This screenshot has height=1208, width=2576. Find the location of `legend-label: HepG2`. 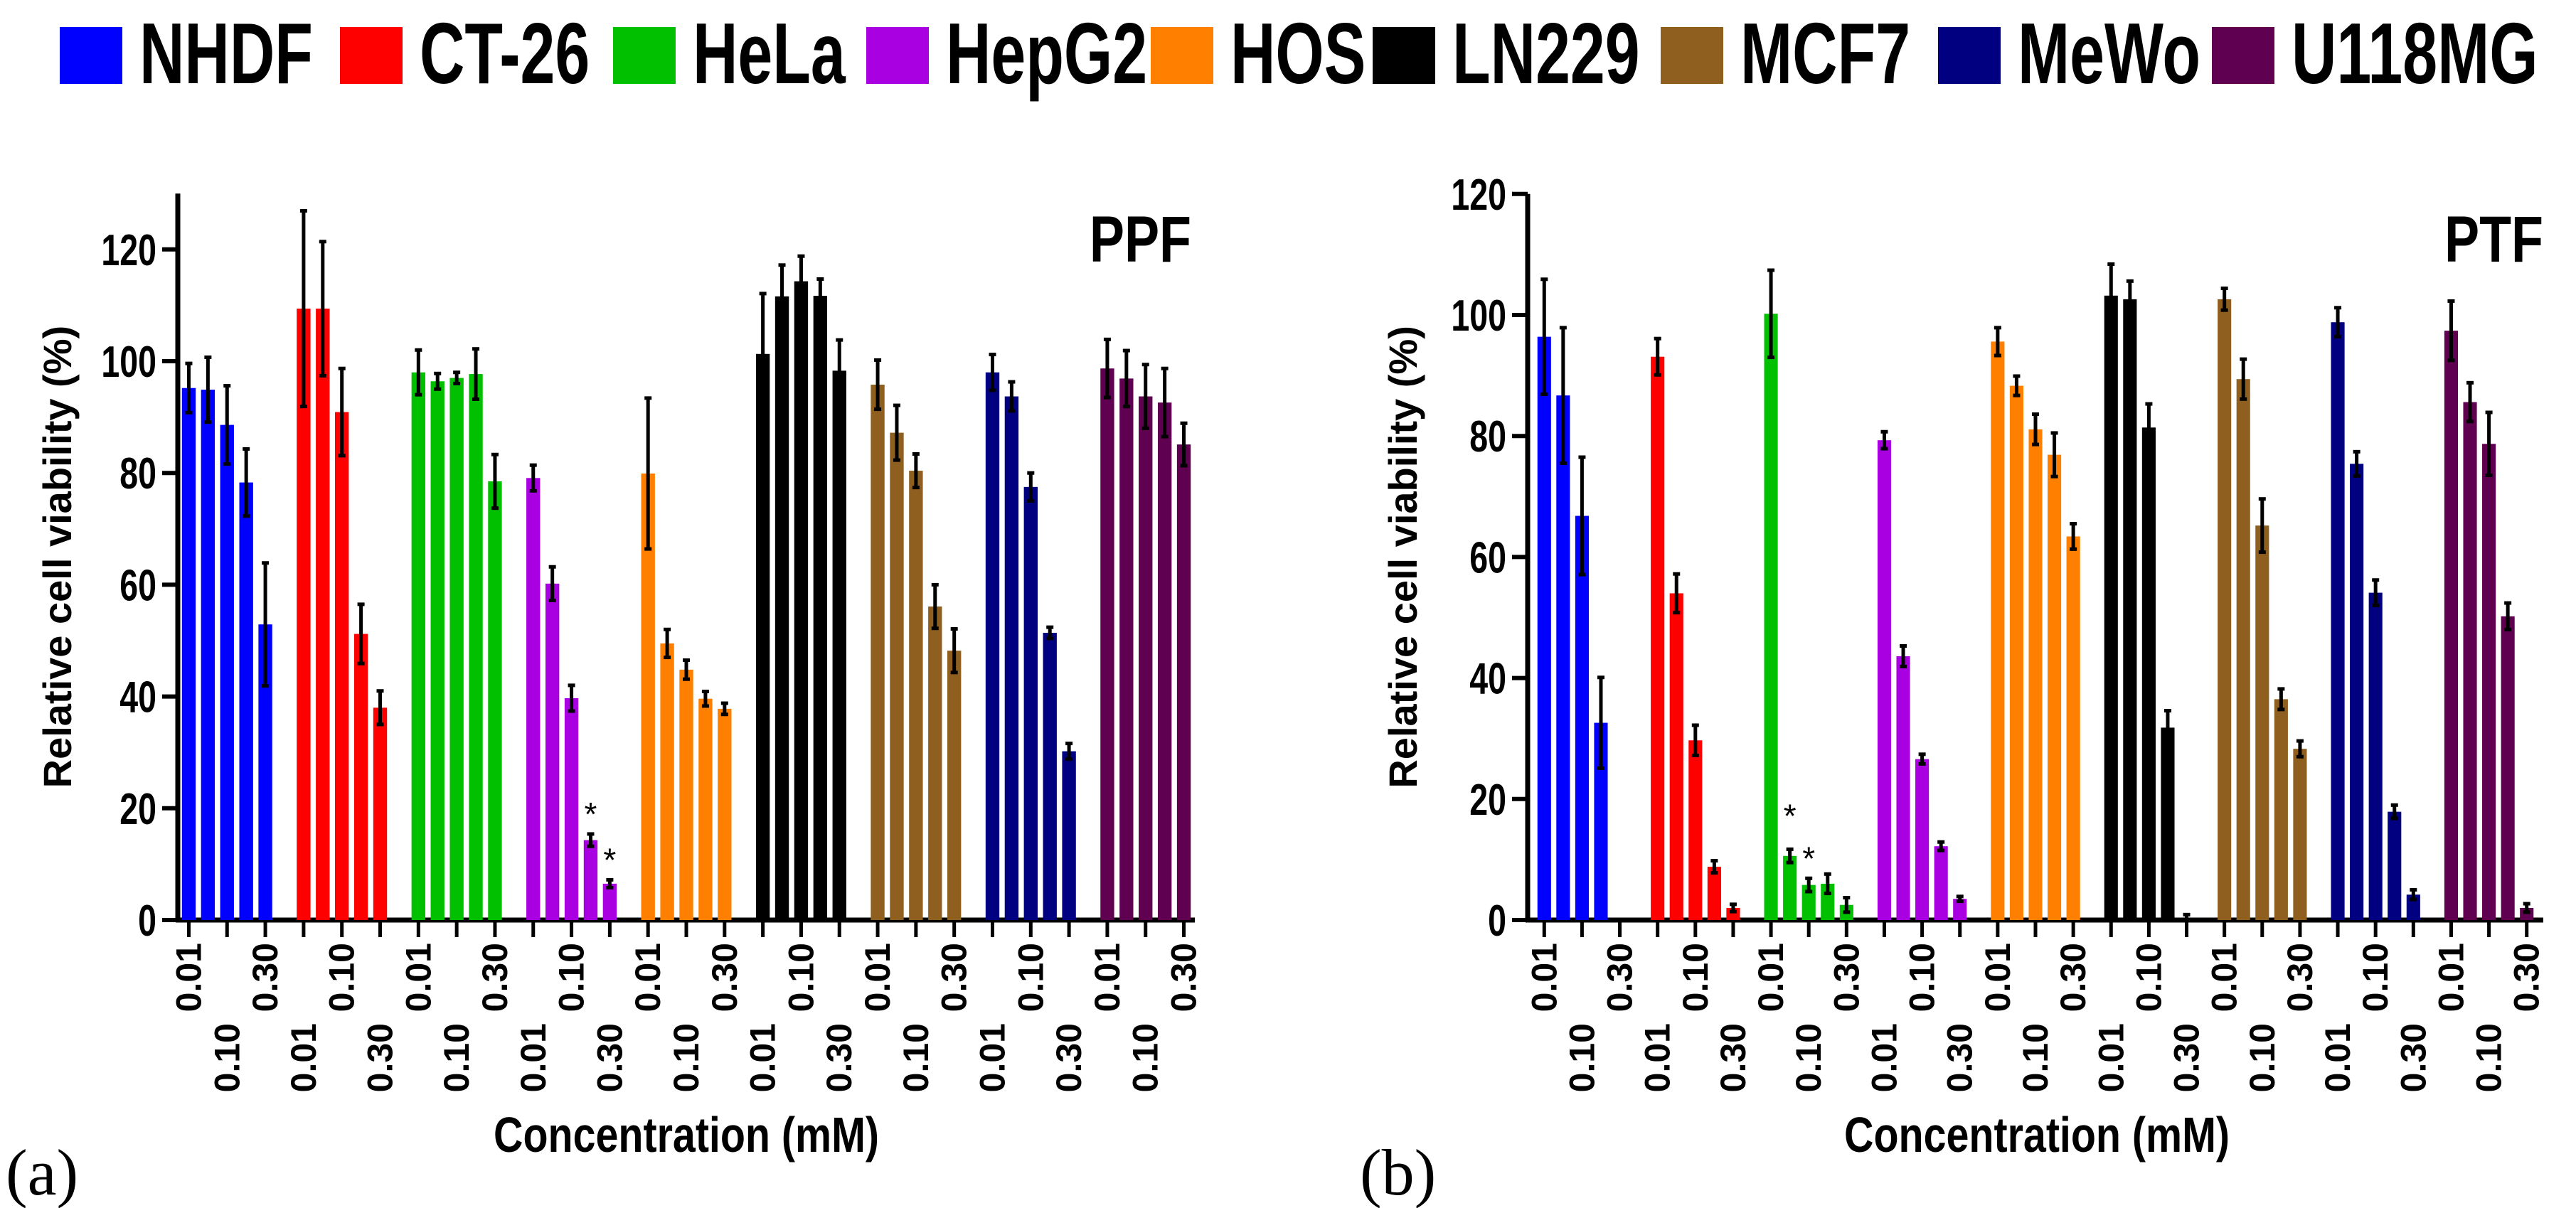

legend-label: HepG2 is located at coordinates (1046, 54).